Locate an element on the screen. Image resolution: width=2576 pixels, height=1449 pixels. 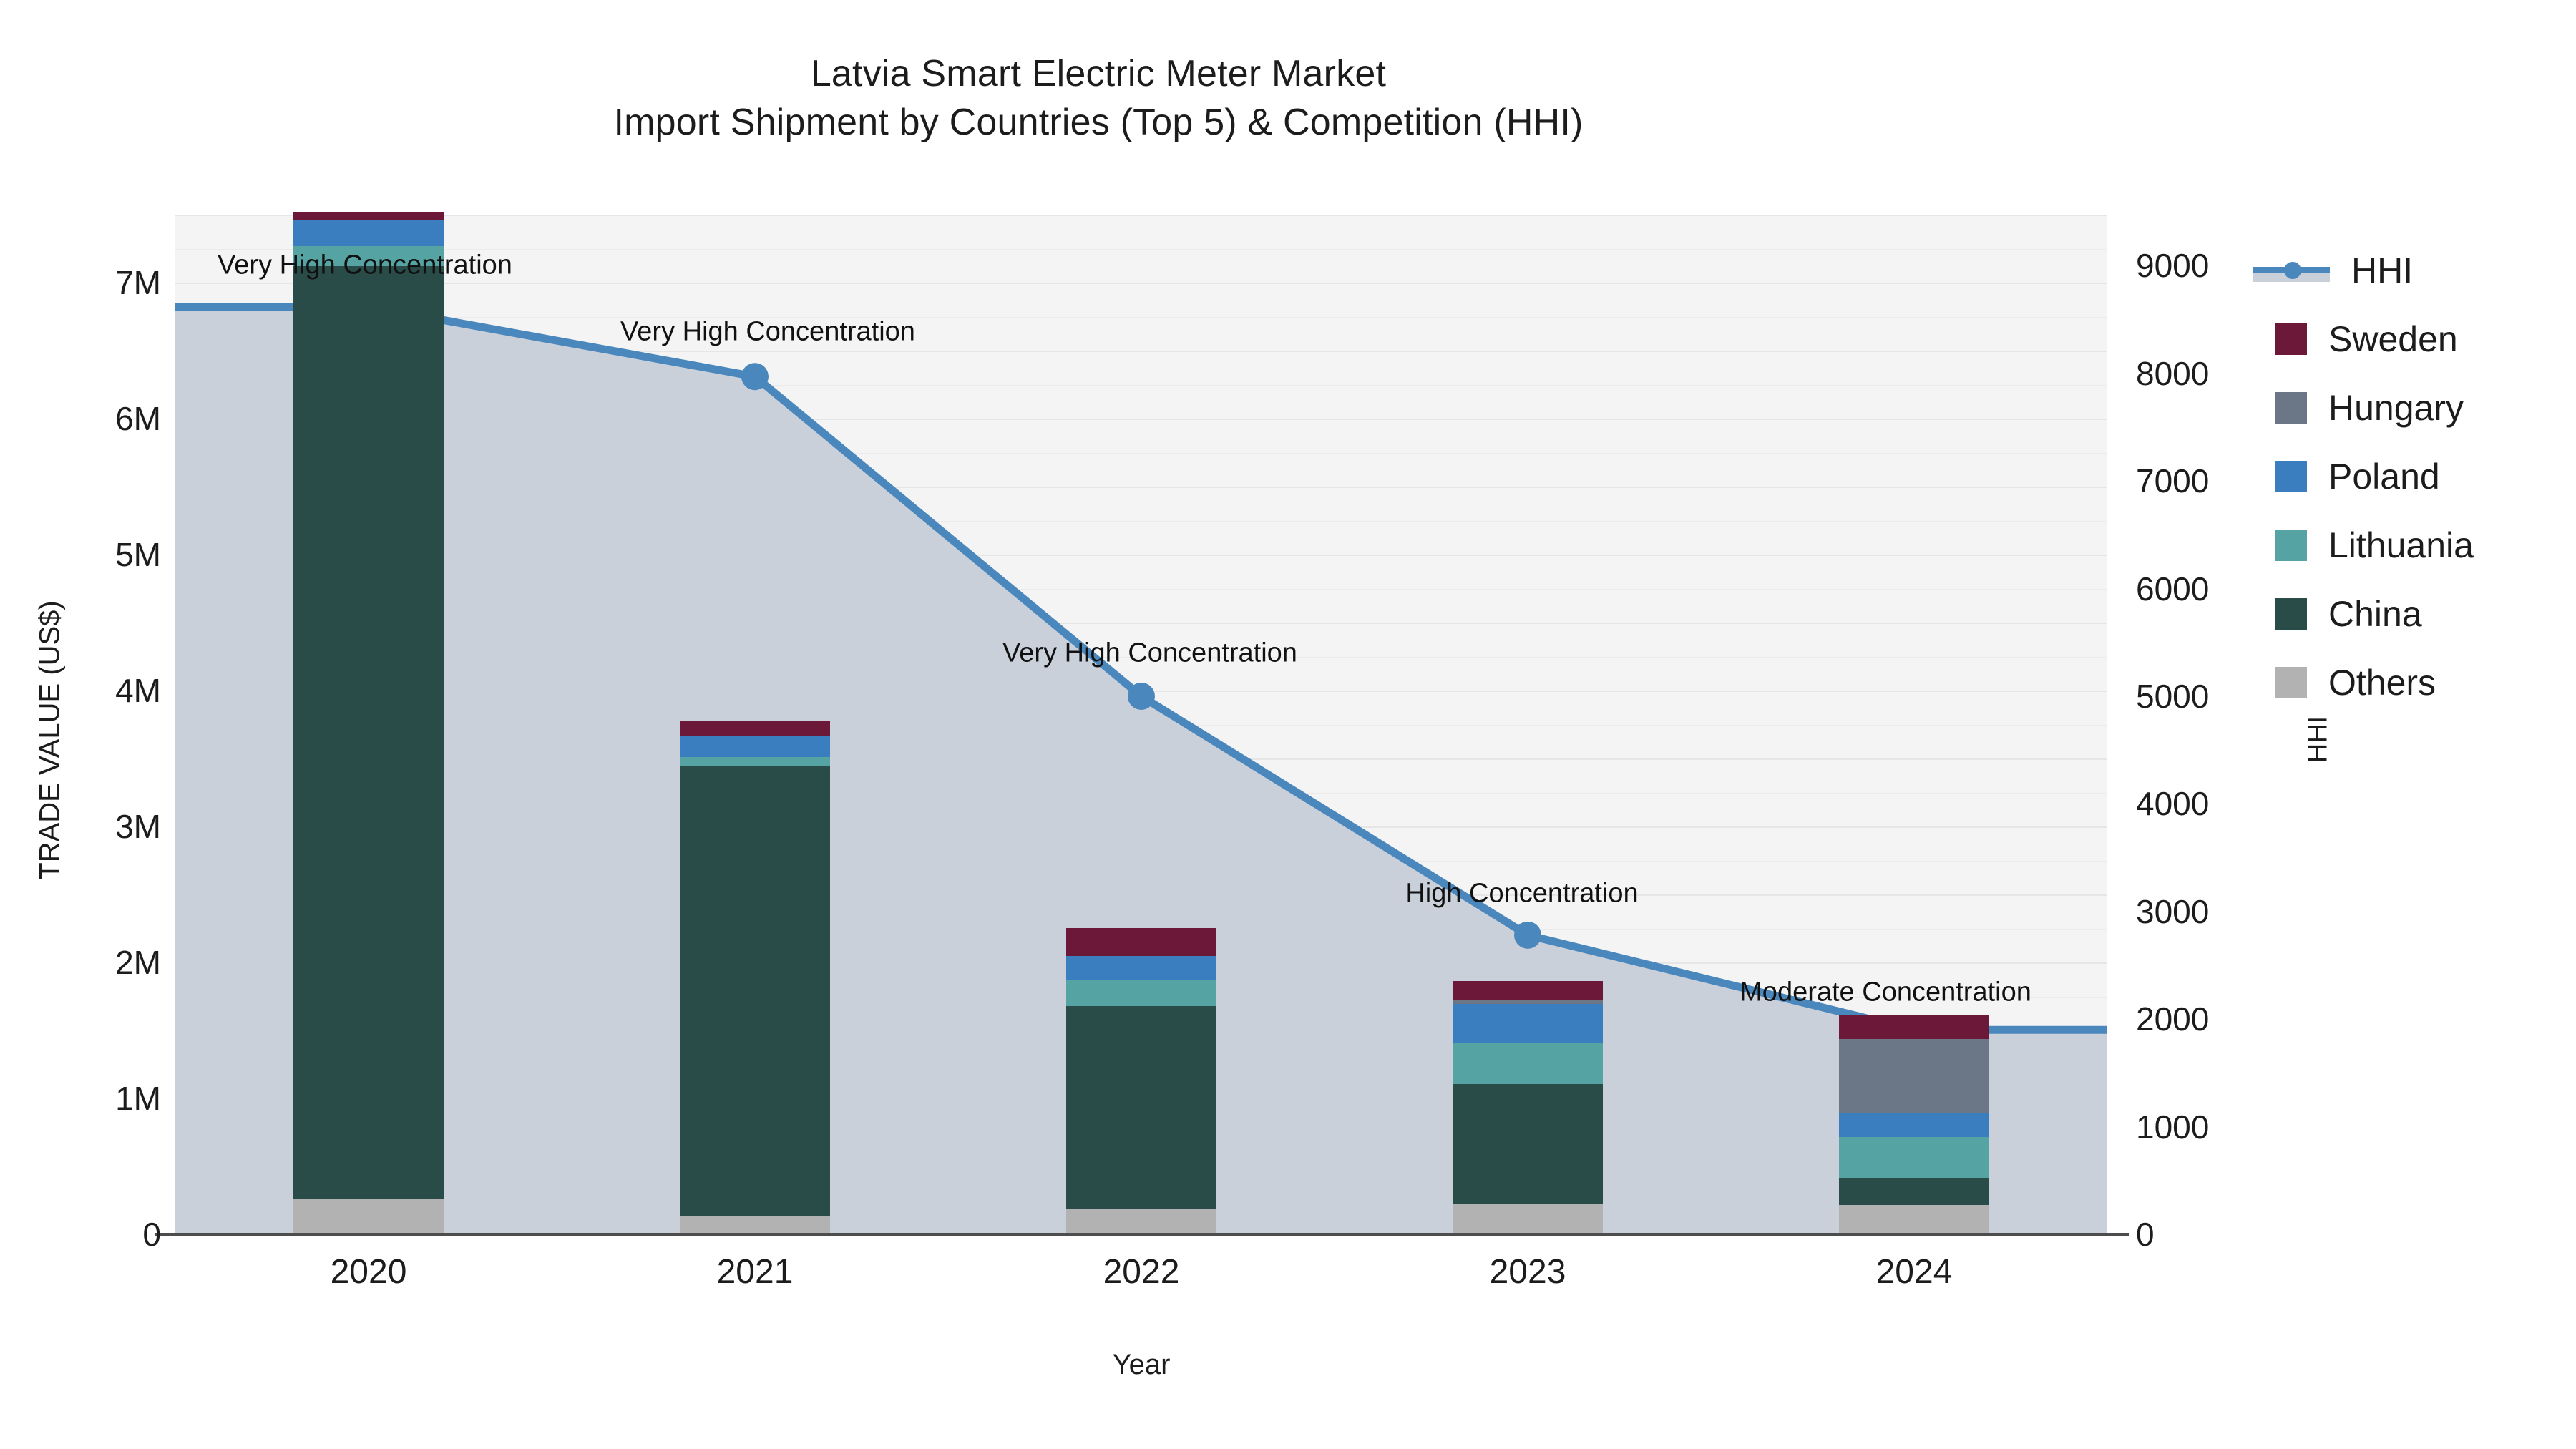
y-axis-left-tick: 5M is located at coordinates (138, 554).